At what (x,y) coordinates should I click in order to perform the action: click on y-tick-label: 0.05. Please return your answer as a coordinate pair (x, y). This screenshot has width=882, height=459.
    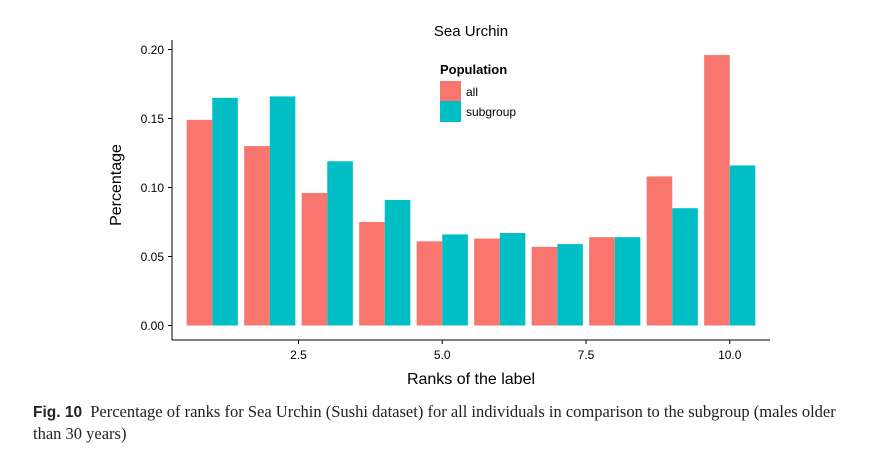
    Looking at the image, I should click on (153, 257).